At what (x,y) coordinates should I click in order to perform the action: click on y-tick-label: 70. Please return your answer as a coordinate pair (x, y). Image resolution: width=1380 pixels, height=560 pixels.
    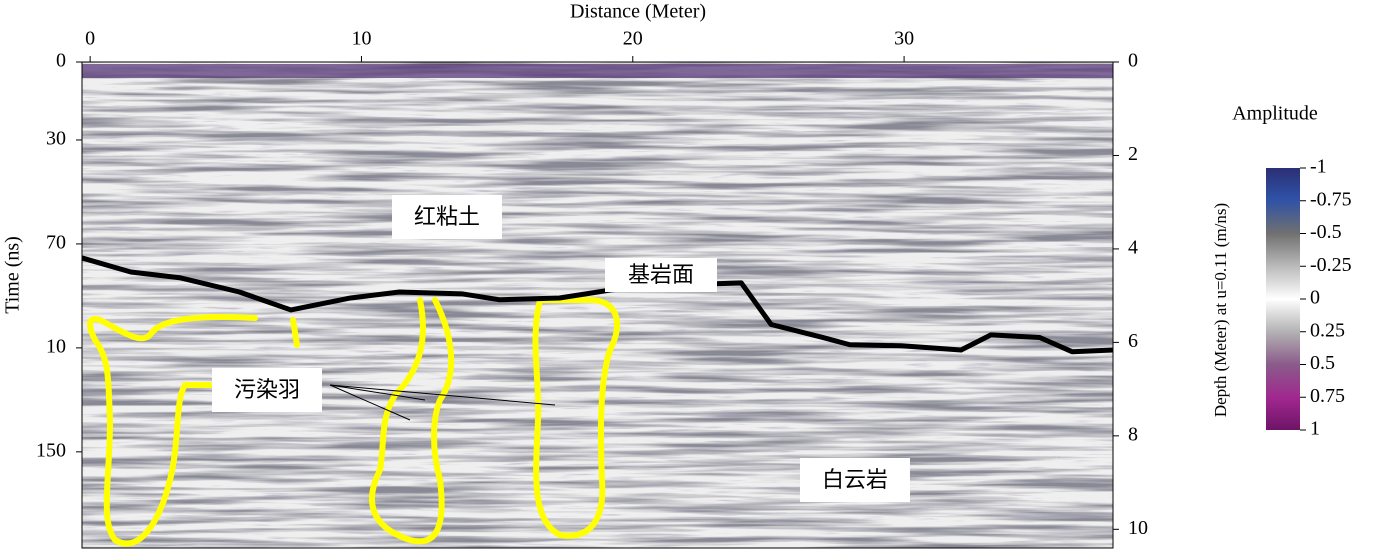
    Looking at the image, I should click on (56, 243).